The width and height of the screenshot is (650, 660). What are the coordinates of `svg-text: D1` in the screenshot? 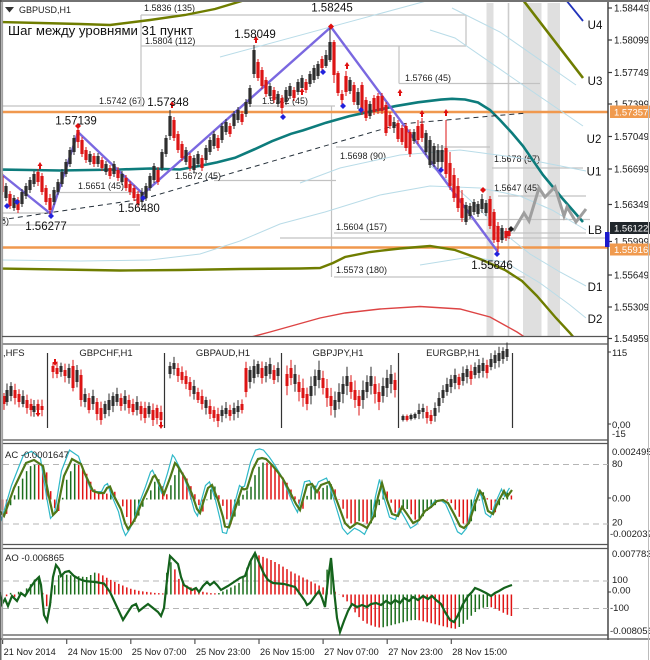 It's located at (595, 288).